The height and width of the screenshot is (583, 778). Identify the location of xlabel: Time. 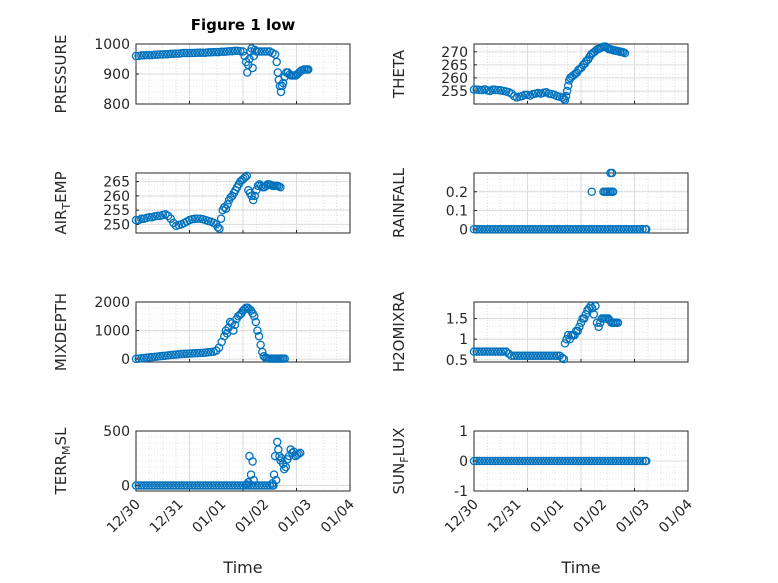
(242, 567).